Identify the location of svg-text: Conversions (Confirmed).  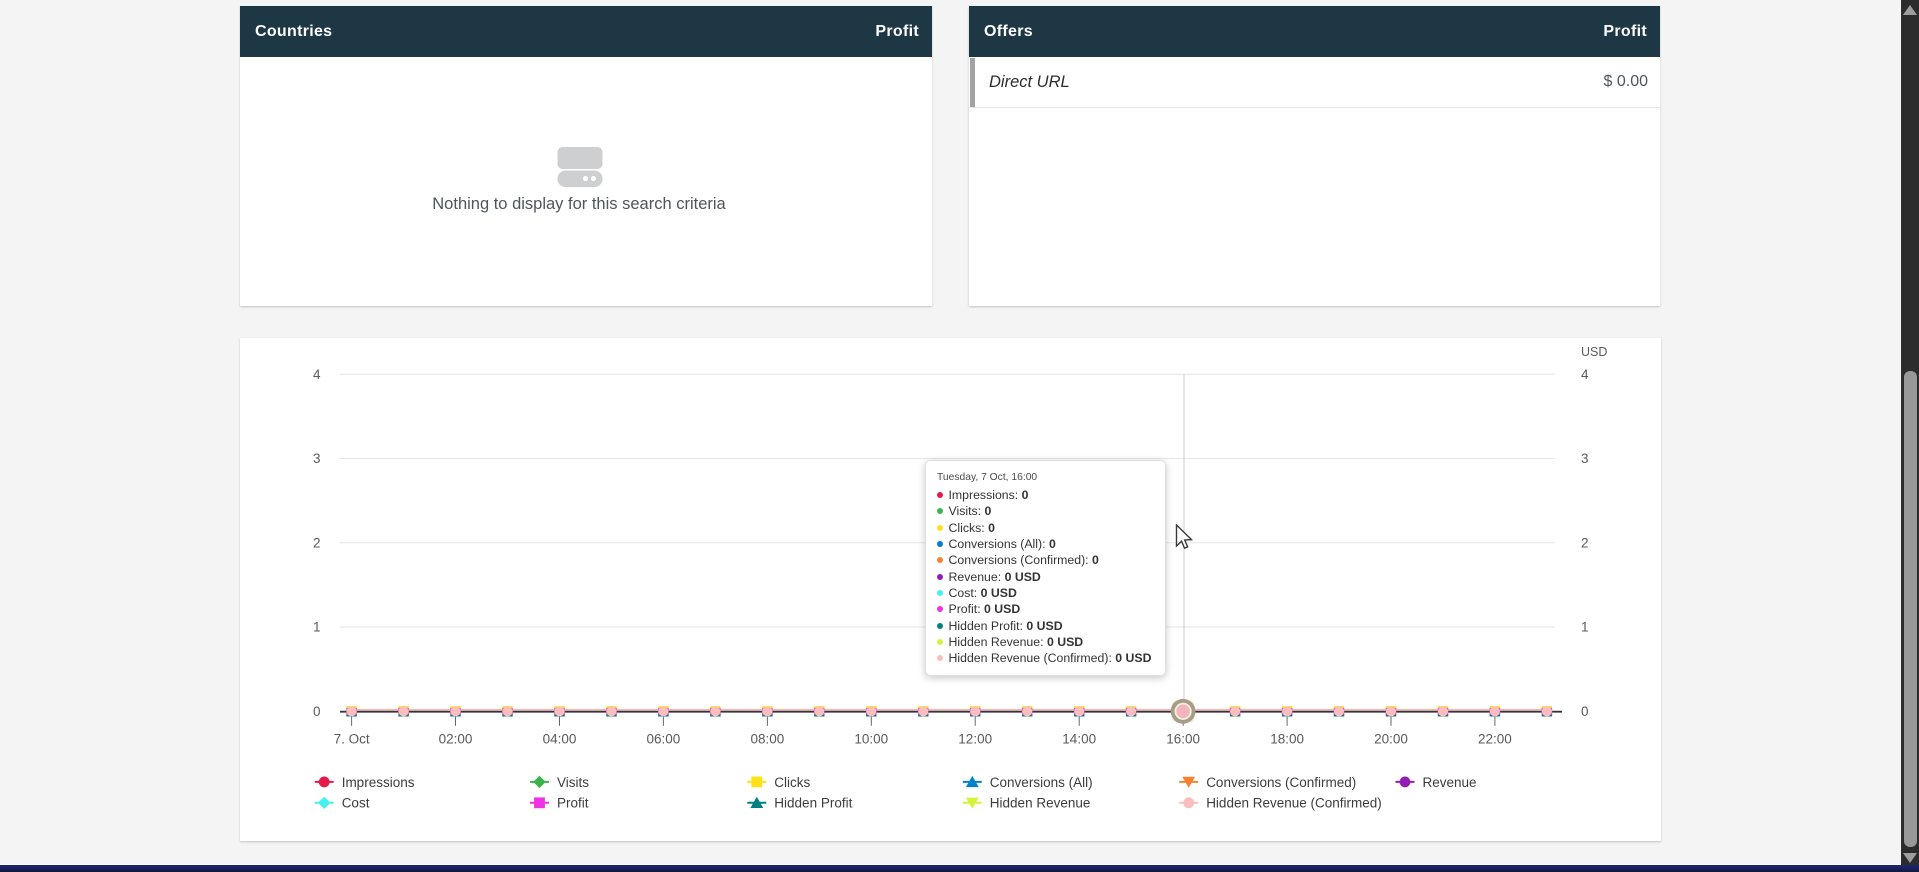
(1281, 782).